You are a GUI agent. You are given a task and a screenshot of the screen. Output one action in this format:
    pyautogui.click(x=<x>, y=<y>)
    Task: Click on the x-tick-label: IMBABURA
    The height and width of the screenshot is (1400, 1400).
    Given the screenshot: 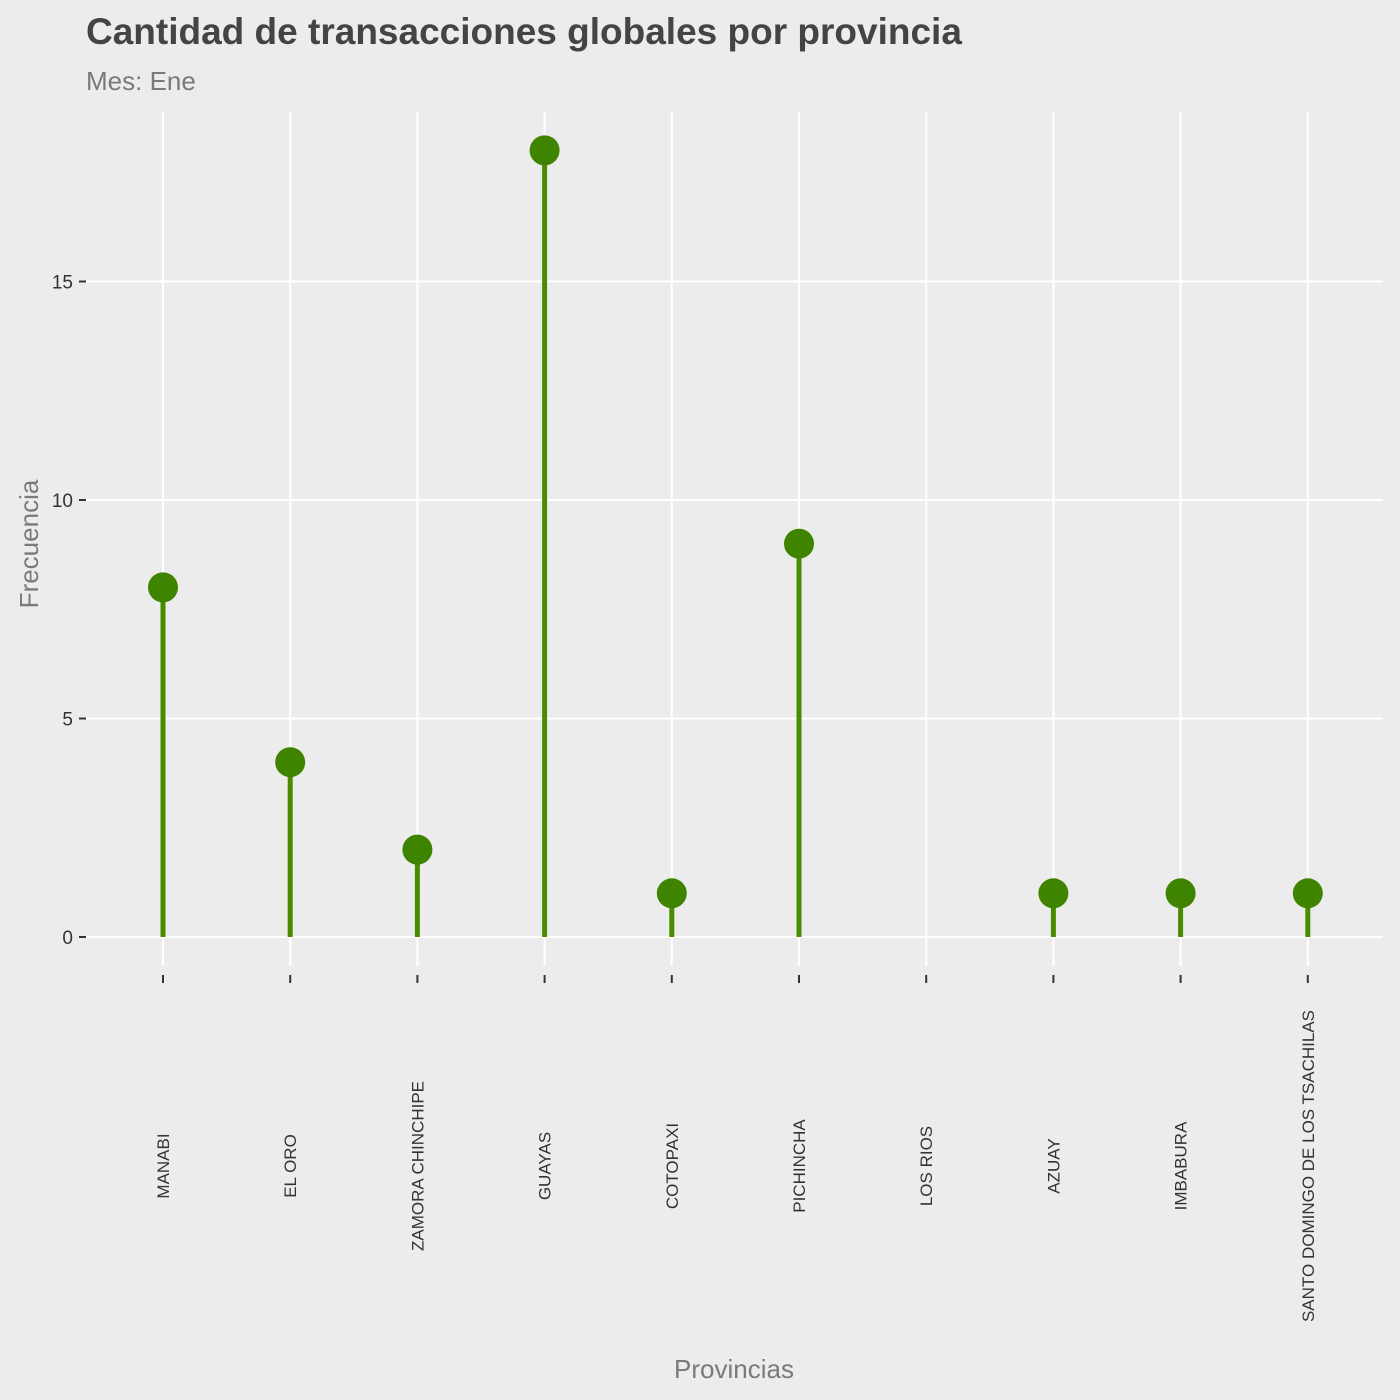 What is the action you would take?
    pyautogui.click(x=1181, y=1165)
    